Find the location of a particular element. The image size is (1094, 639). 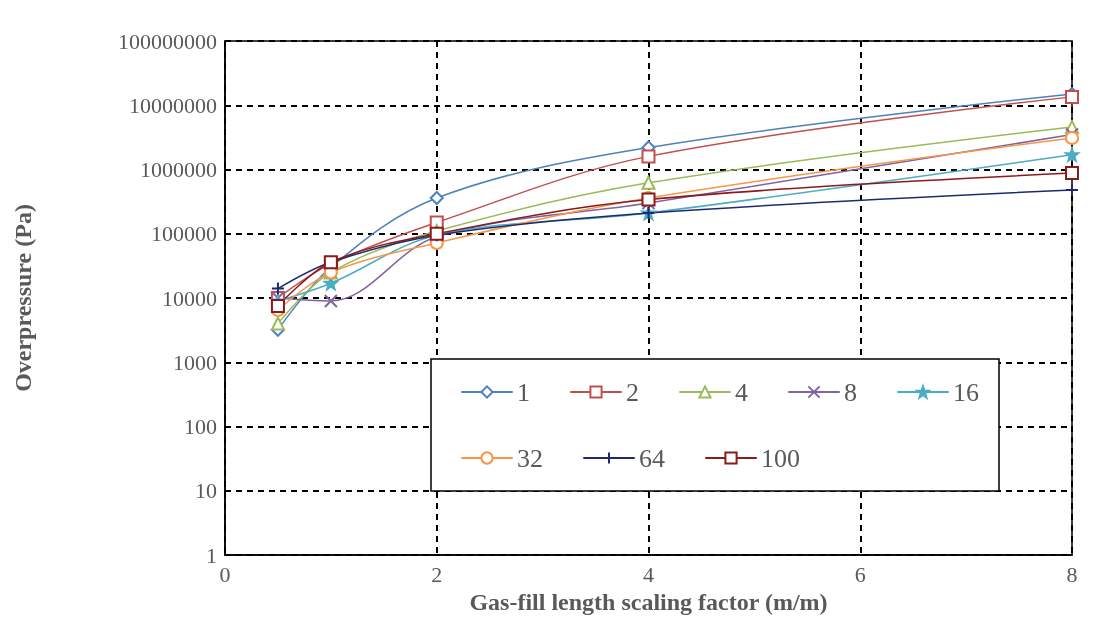

legend-label: 4 is located at coordinates (741, 392).